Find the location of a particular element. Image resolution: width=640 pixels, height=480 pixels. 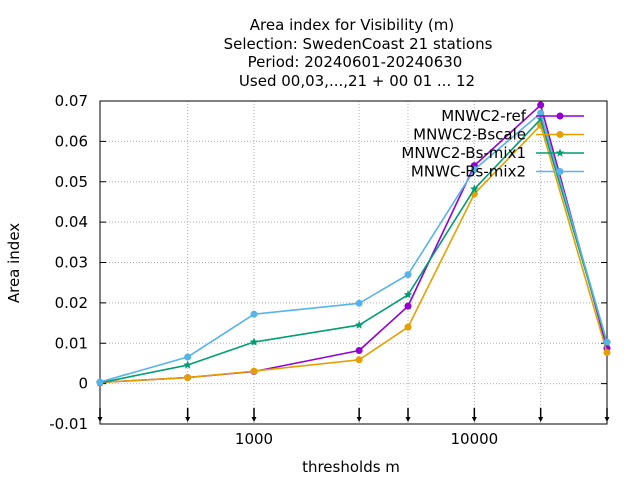

y-tick-label: 0.02 is located at coordinates (71, 303).